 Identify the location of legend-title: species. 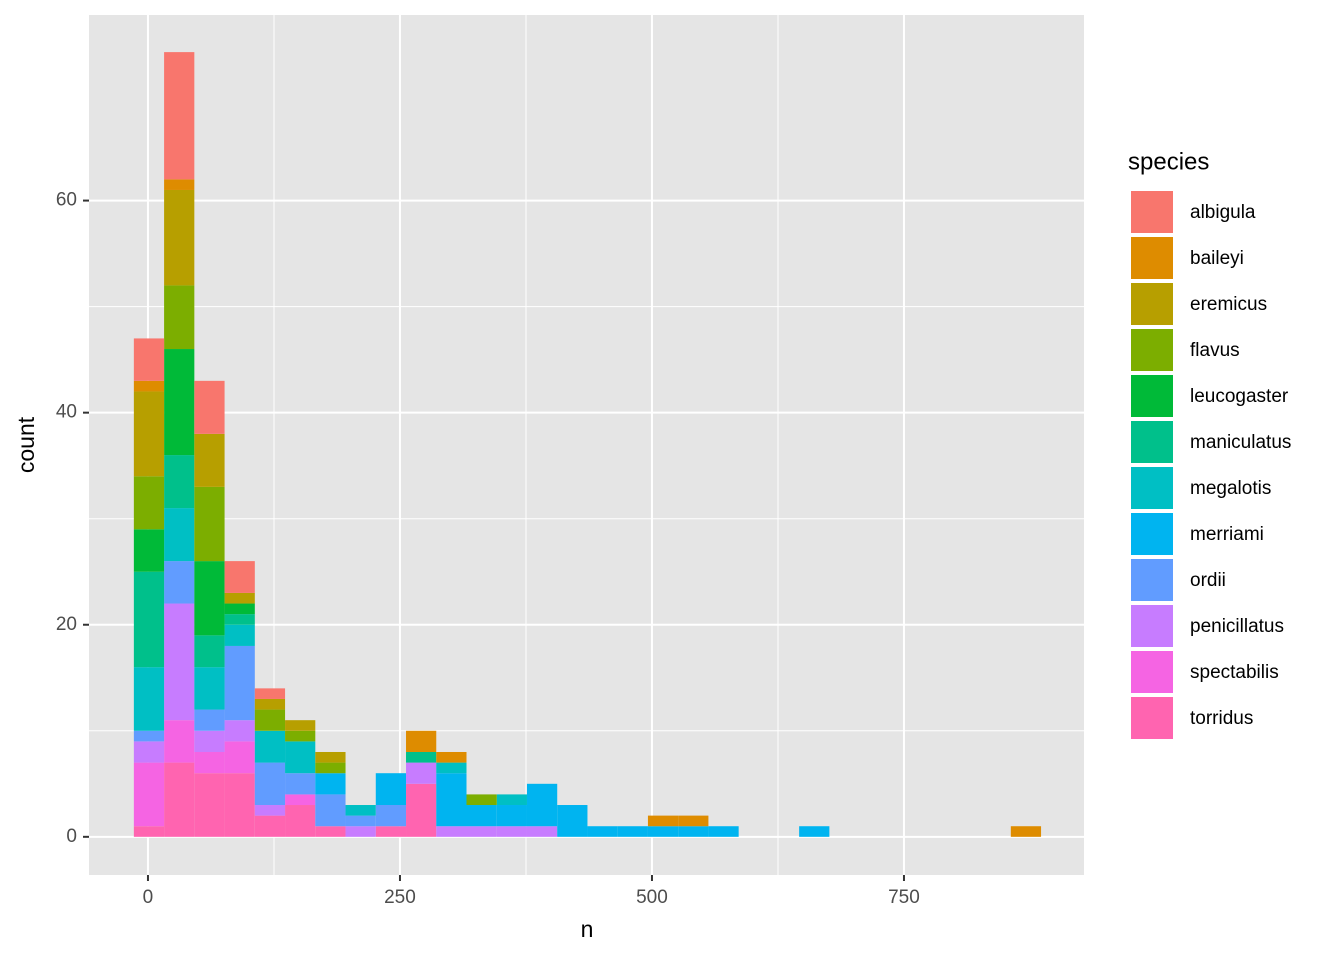
(1168, 161).